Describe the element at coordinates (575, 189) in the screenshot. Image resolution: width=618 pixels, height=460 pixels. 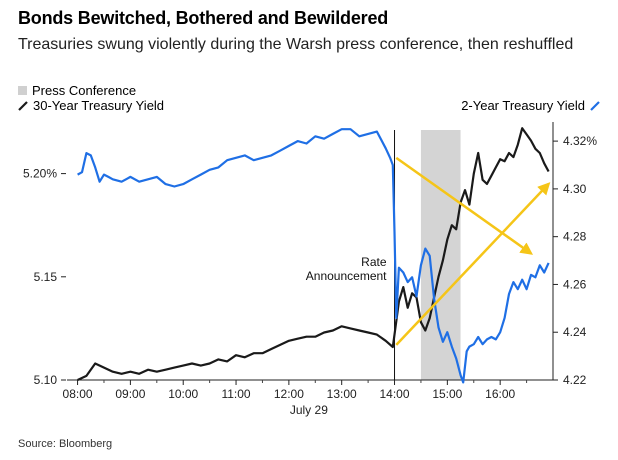
I see `y-right-tick-label: 4.30` at that location.